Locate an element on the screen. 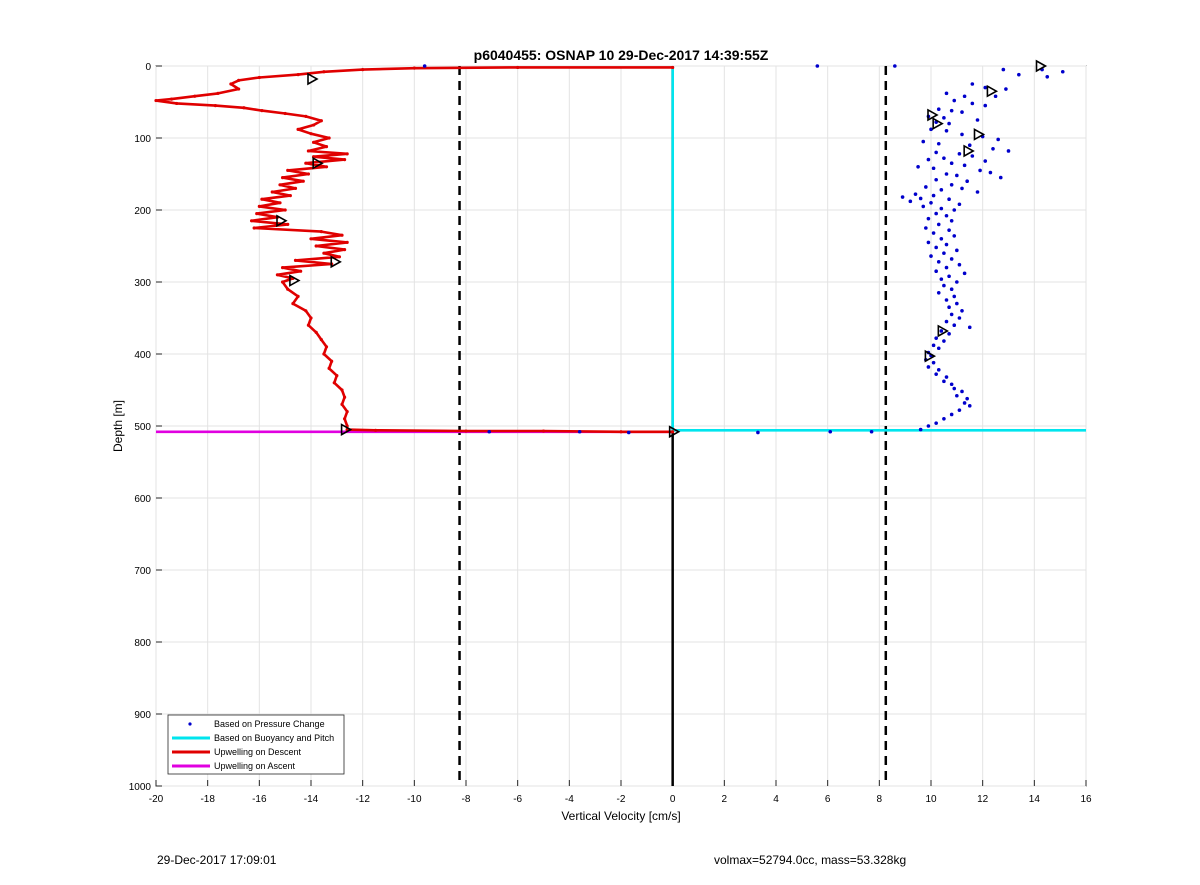  footer-volmax-mass: volmax=52794.0cc, mass=53.328kg is located at coordinates (810, 860).